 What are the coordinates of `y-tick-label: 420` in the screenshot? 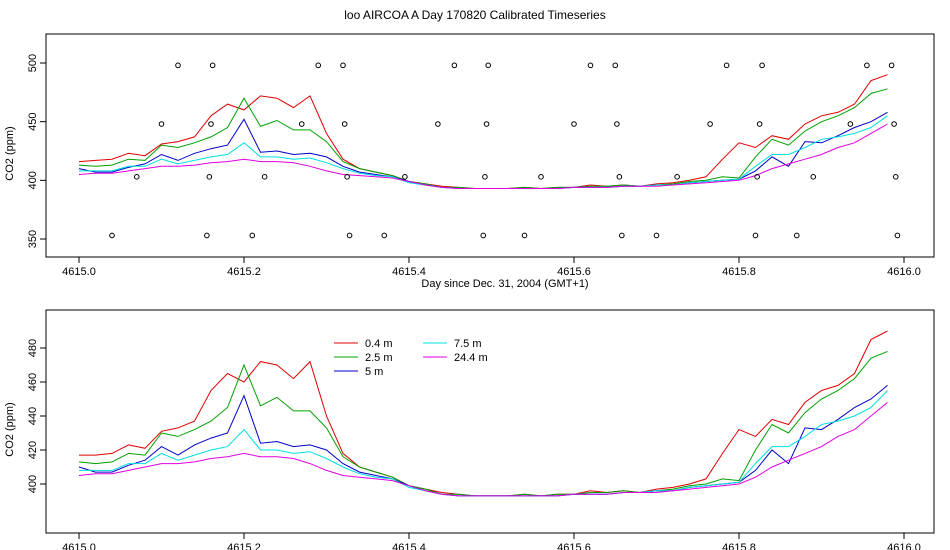 It's located at (33, 450).